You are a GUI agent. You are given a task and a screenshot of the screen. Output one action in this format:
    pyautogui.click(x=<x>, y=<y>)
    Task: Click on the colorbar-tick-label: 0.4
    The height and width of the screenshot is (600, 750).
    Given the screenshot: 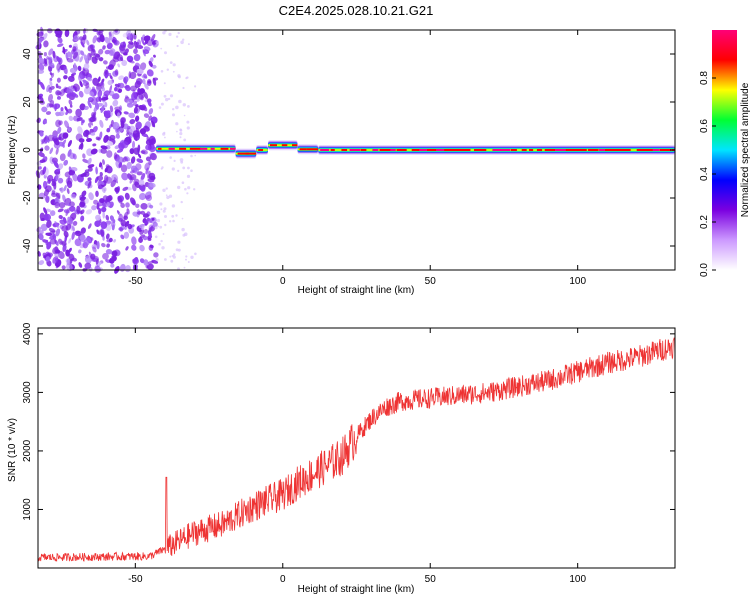 What is the action you would take?
    pyautogui.click(x=704, y=174)
    